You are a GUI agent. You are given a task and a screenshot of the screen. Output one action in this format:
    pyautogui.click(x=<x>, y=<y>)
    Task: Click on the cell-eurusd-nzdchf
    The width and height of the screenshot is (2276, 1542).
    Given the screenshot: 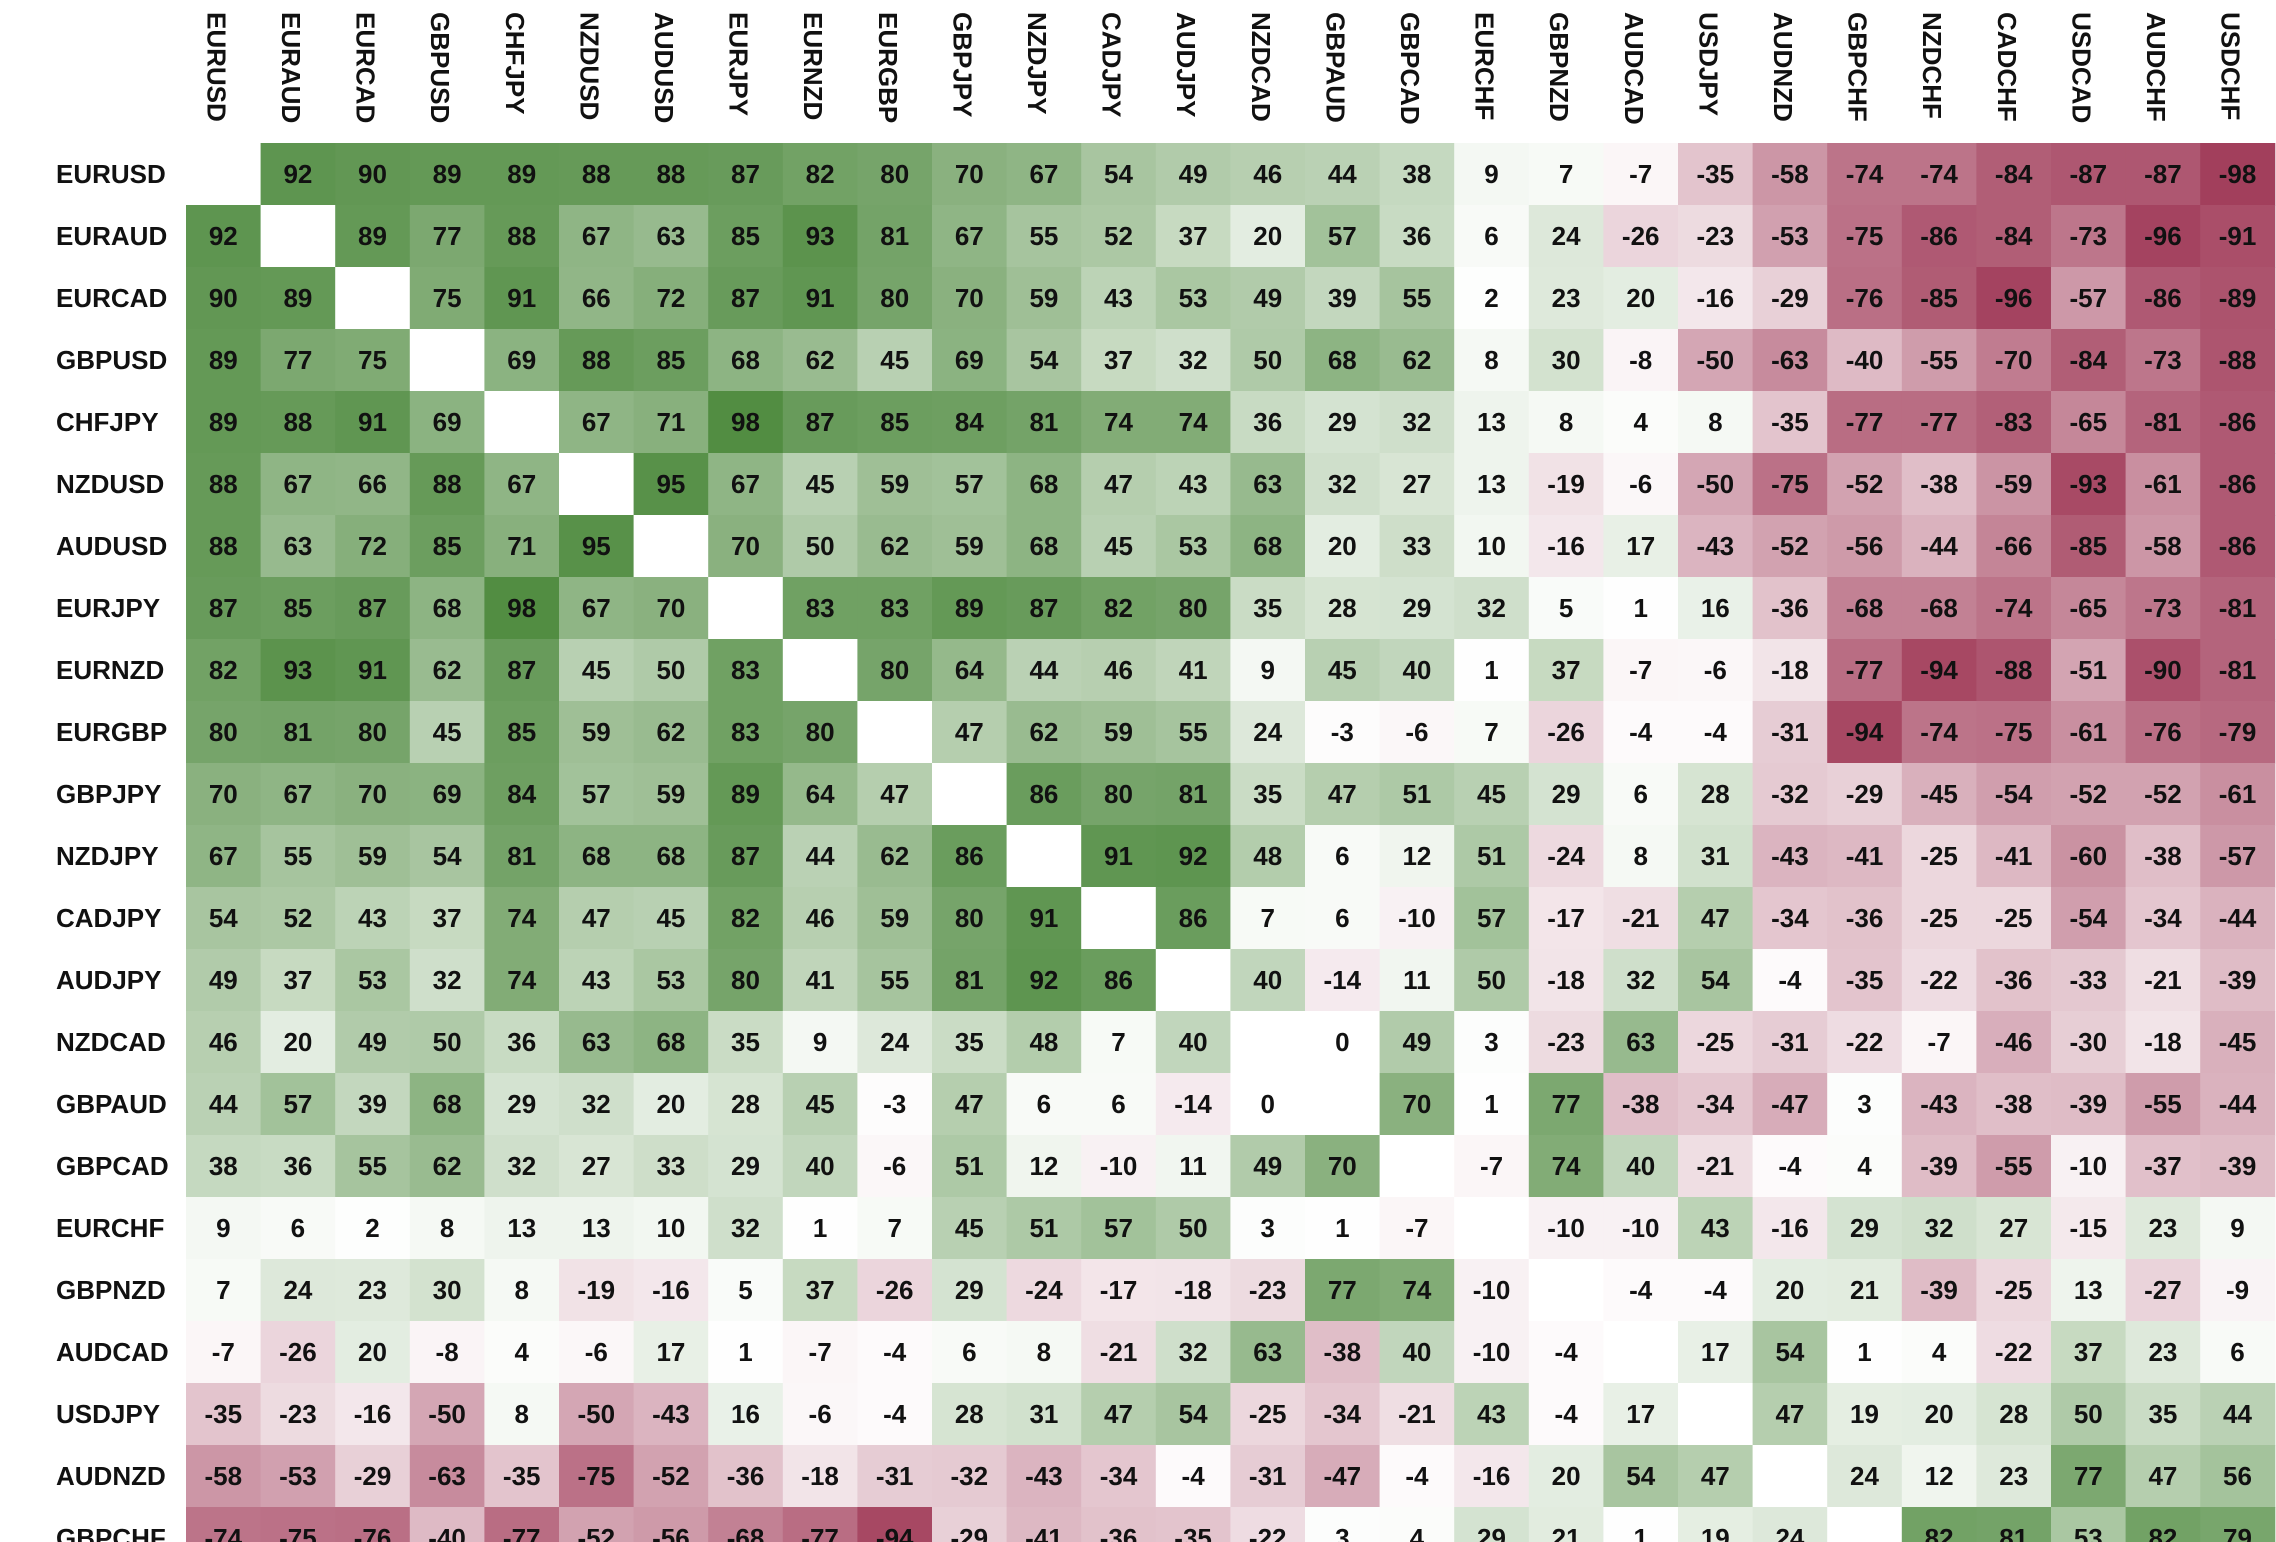 What is the action you would take?
    pyautogui.click(x=1939, y=174)
    